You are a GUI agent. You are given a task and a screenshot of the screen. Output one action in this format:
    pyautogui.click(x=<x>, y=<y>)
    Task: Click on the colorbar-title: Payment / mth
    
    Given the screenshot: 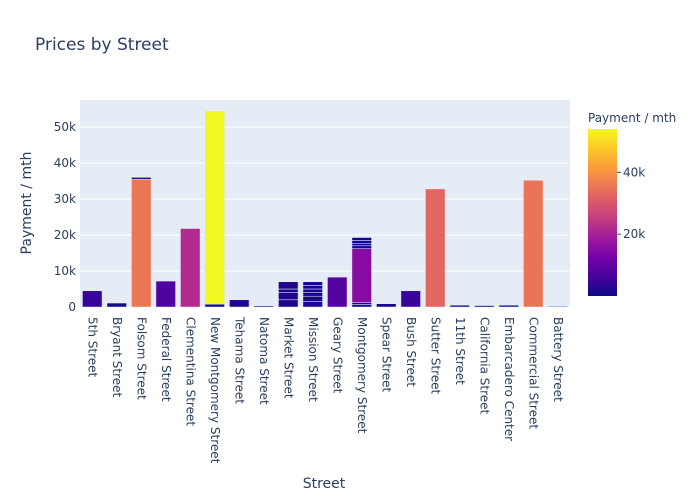 What is the action you would take?
    pyautogui.click(x=632, y=118)
    